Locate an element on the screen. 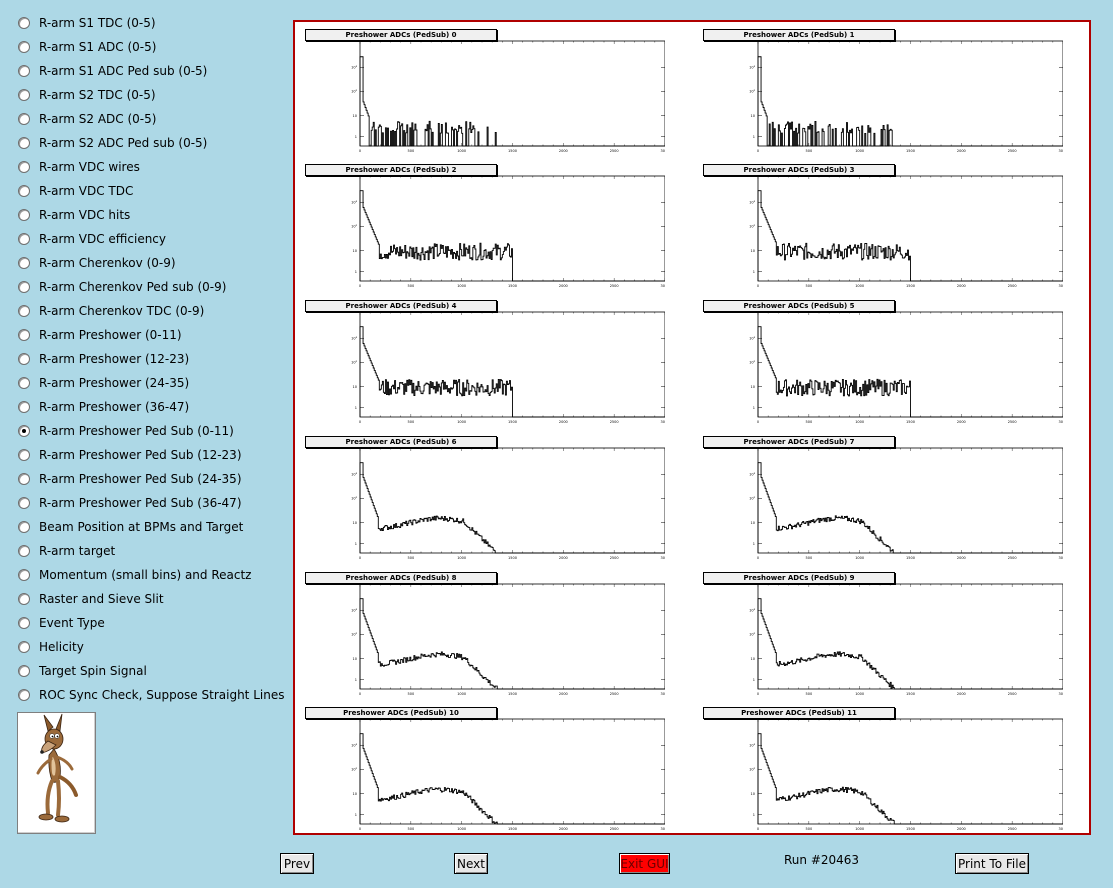  menu-item: R-arm Preshower Ped Sub (0-11) is located at coordinates (153, 431).